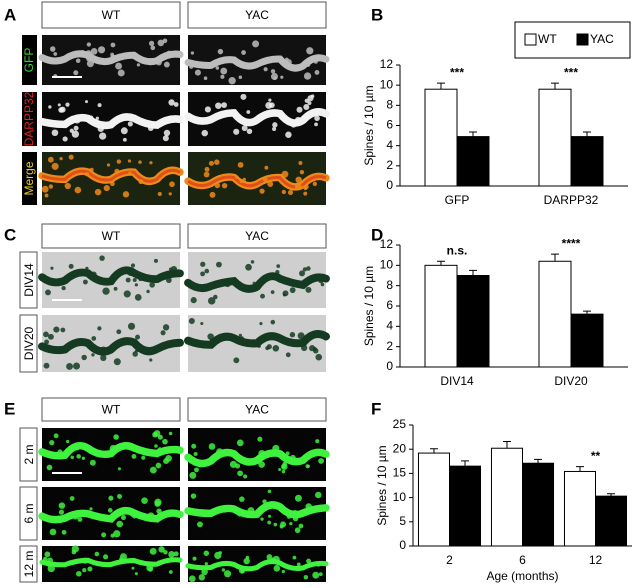 Image resolution: width=640 pixels, height=588 pixels. Describe the element at coordinates (457, 381) in the screenshot. I see `x-tick-label: DIV14` at that location.